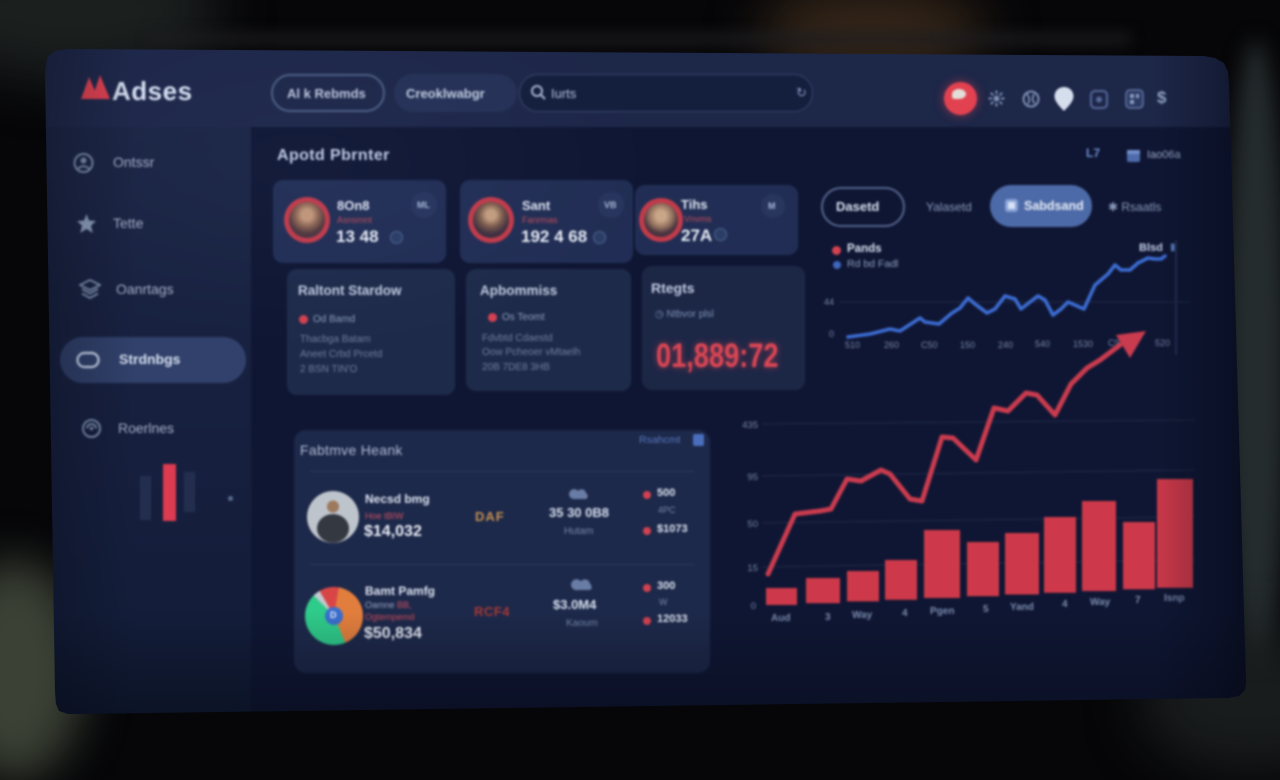 This screenshot has height=780, width=1280. I want to click on svg-text: 5, so click(986, 609).